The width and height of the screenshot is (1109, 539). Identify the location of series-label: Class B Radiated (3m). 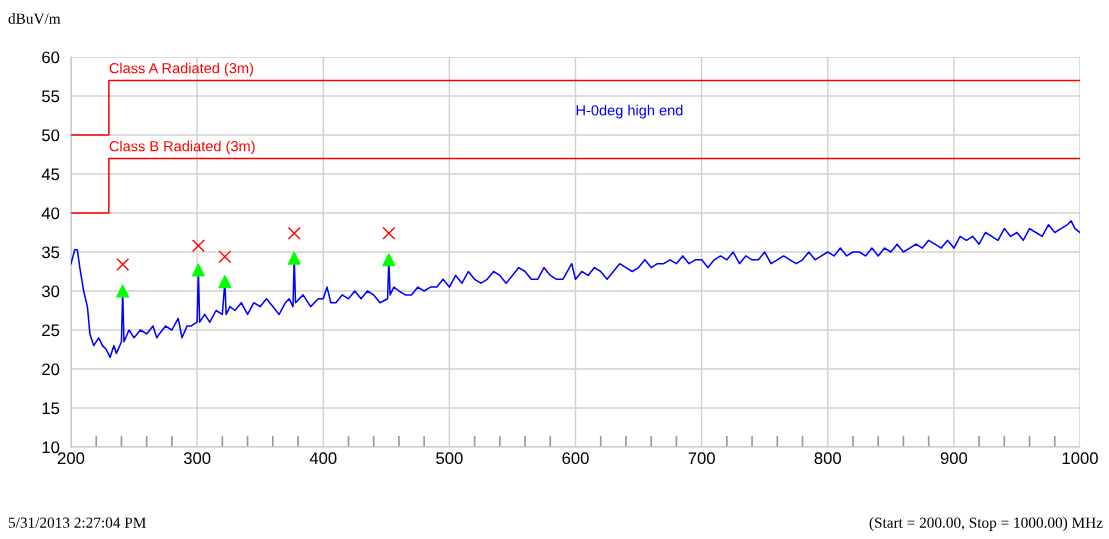
(182, 147).